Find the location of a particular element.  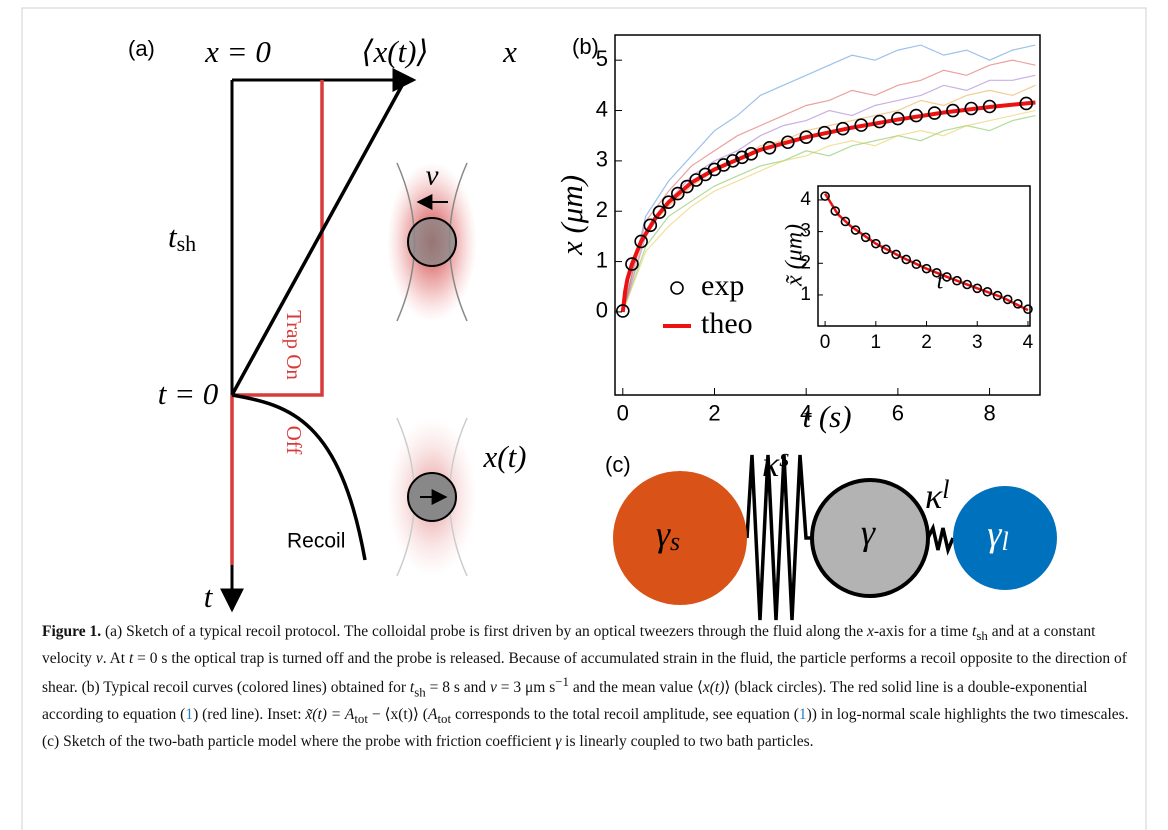

spring is located at coordinates (778, 537).